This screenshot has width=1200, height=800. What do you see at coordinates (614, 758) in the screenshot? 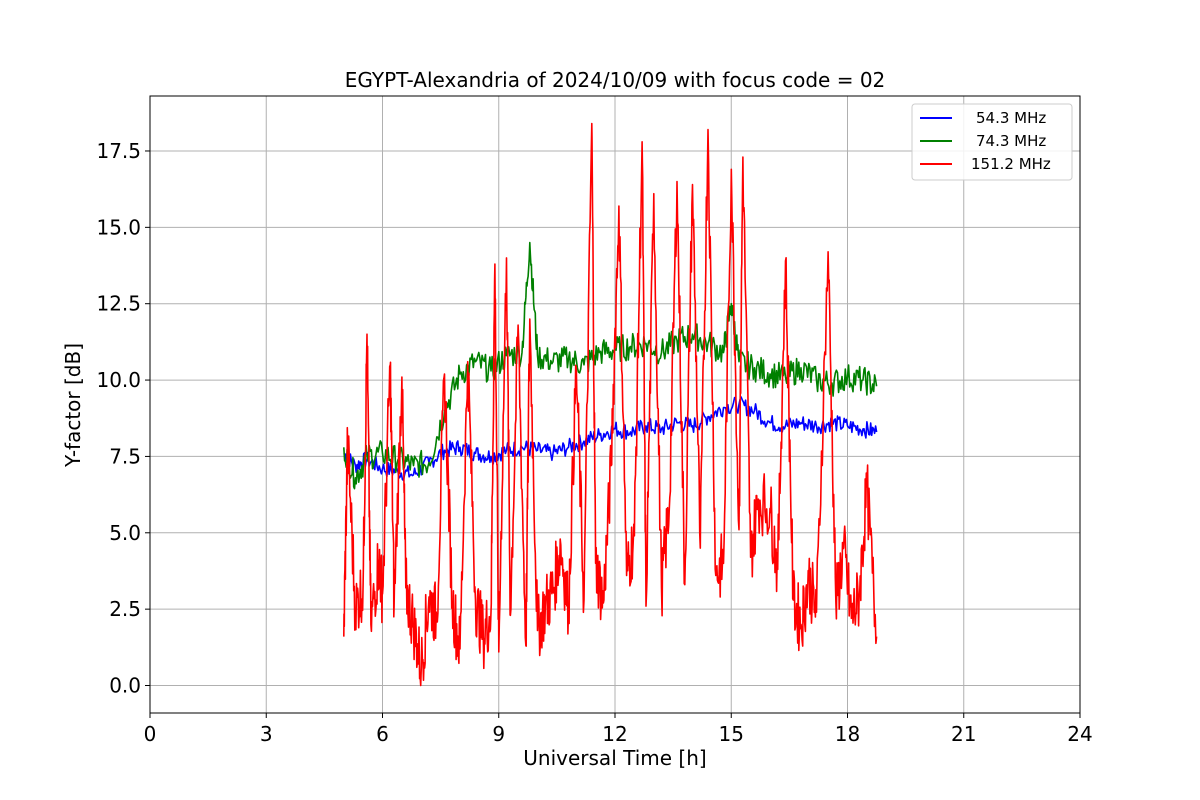
I see `x-axis-label: Universal Time [h]` at bounding box center [614, 758].